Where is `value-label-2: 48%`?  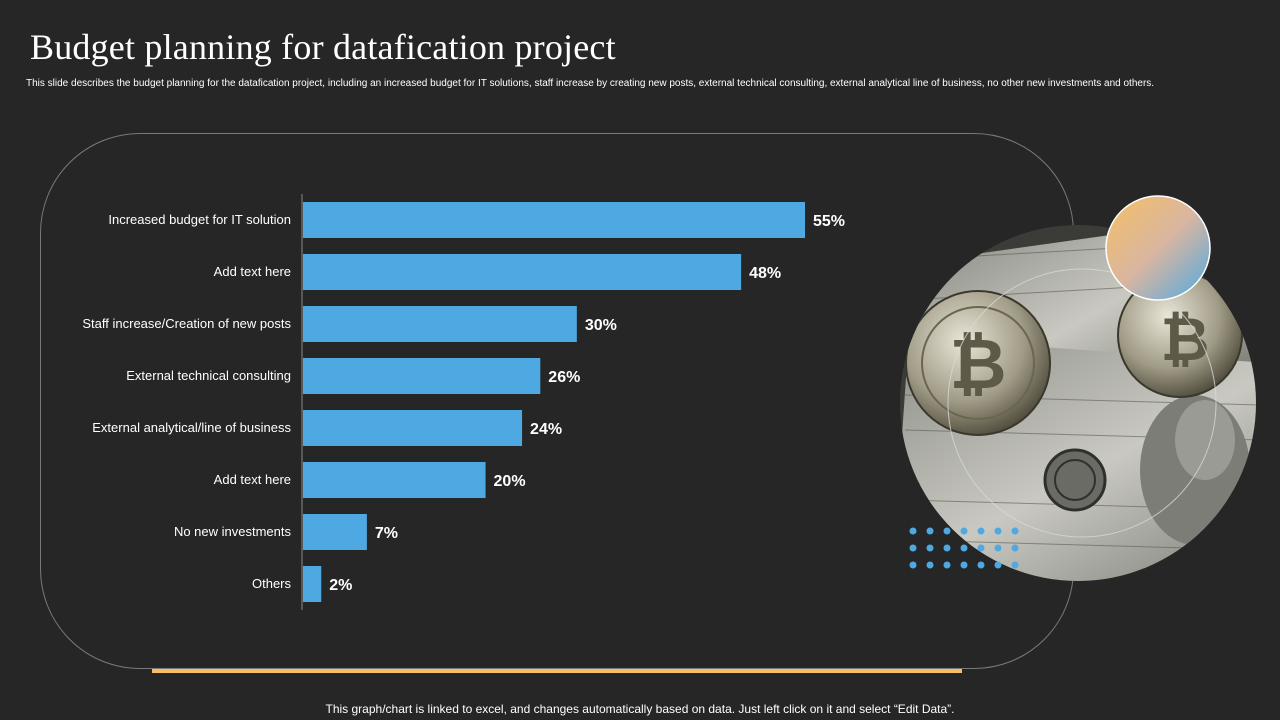
value-label-2: 48% is located at coordinates (765, 273).